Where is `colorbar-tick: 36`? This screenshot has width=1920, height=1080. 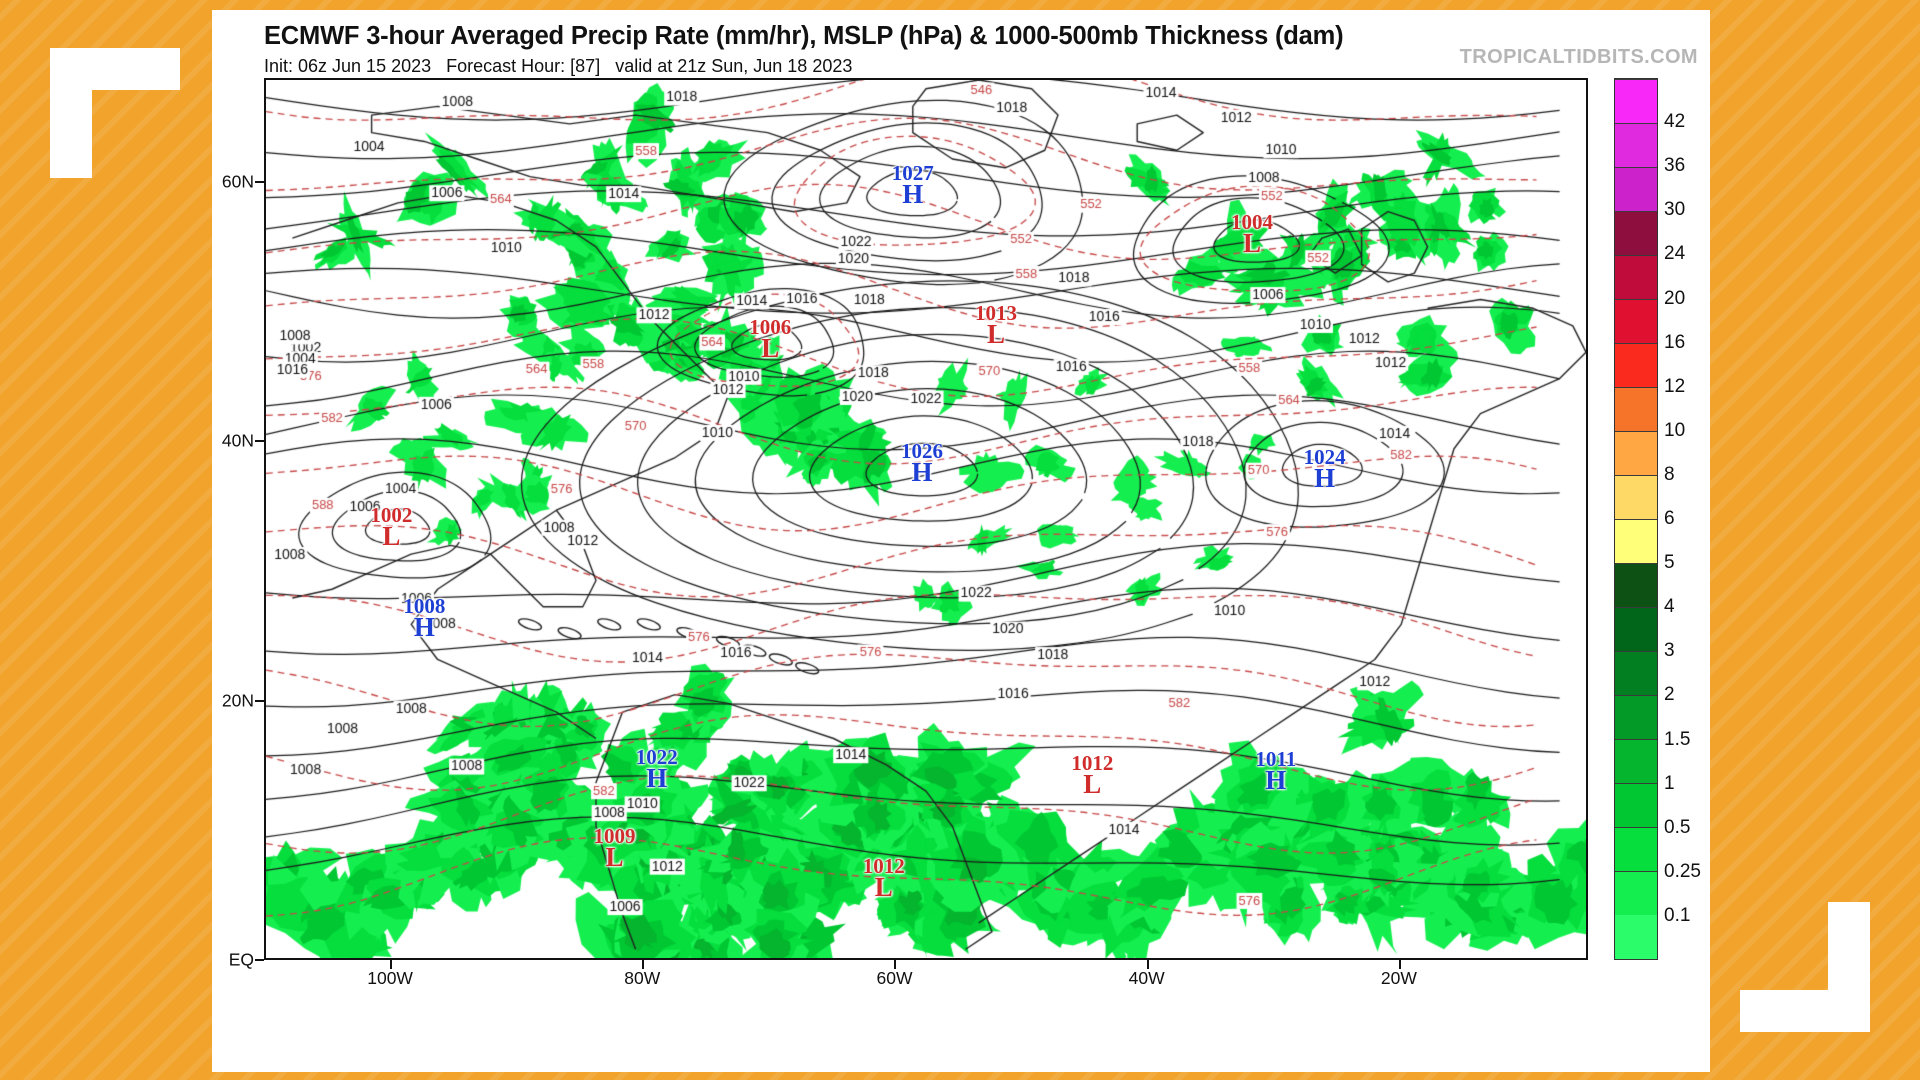 colorbar-tick: 36 is located at coordinates (1675, 166).